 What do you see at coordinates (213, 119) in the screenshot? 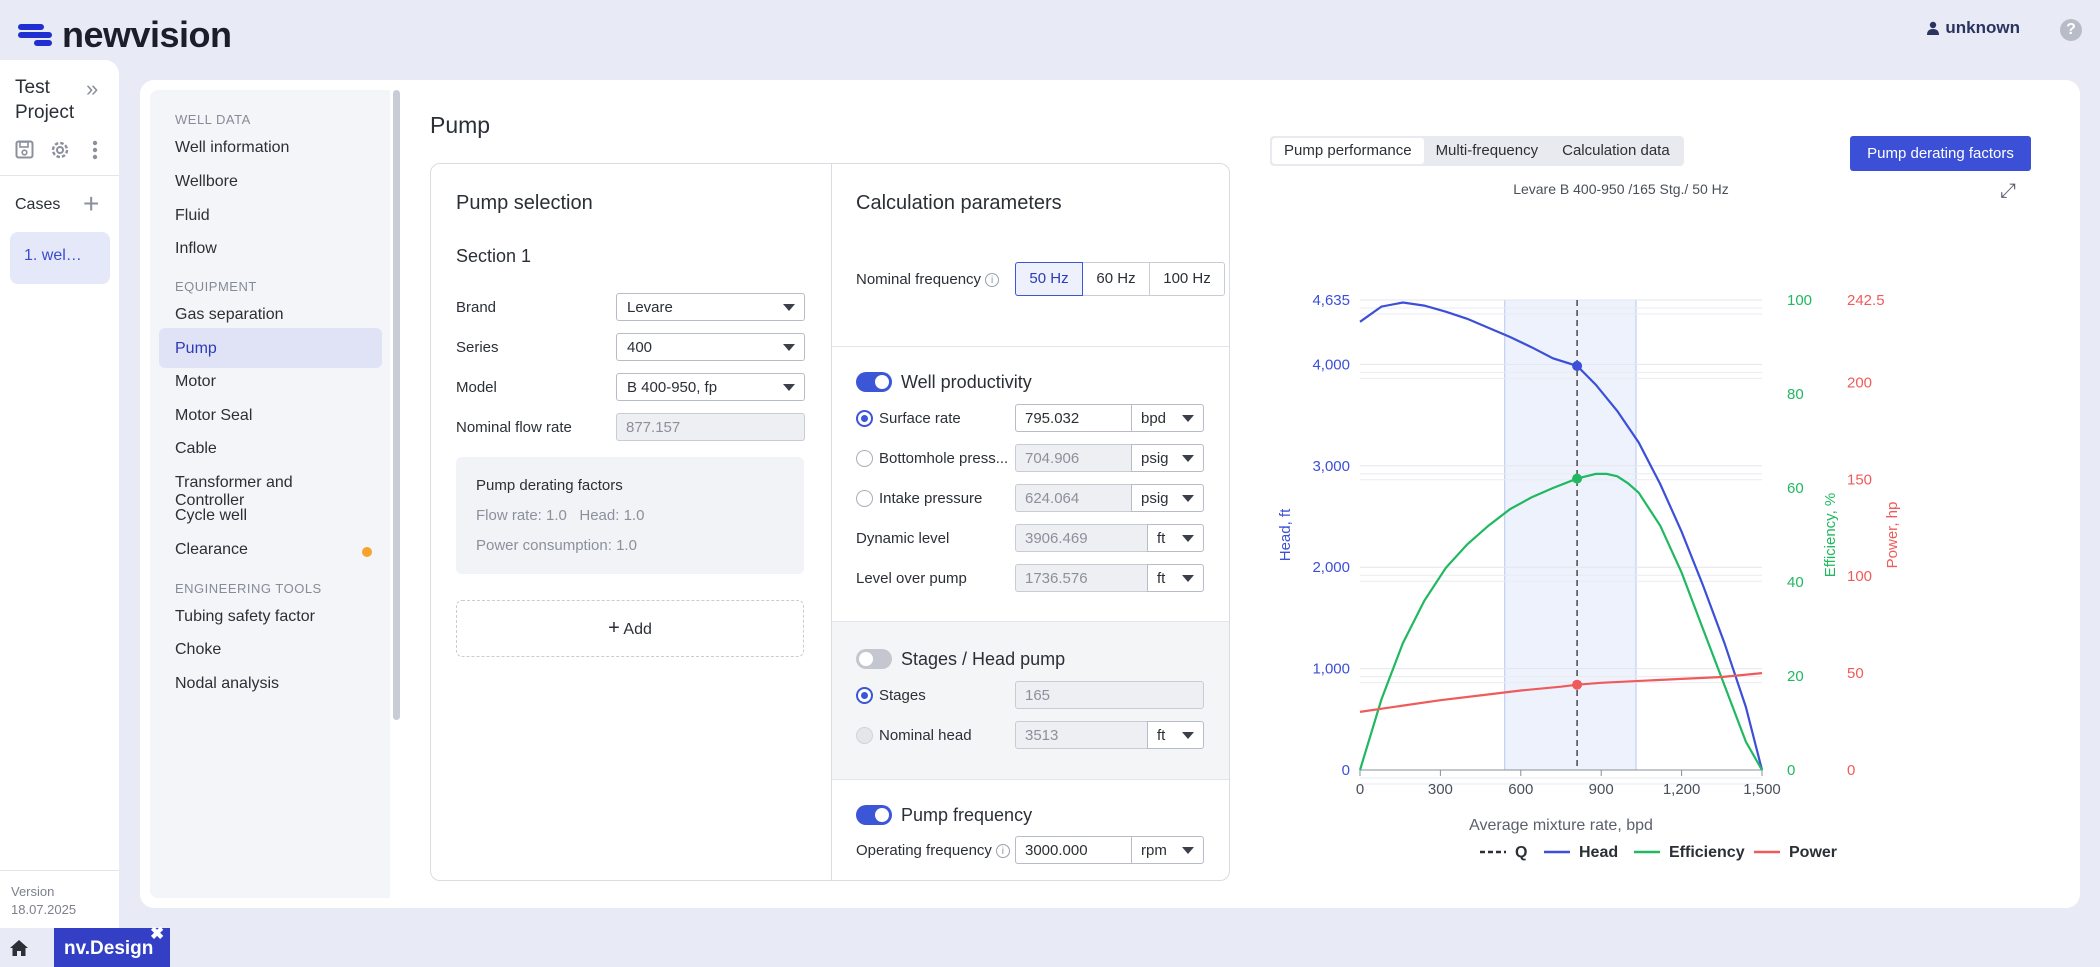
I see `nav-section-title: WELL DATA` at bounding box center [213, 119].